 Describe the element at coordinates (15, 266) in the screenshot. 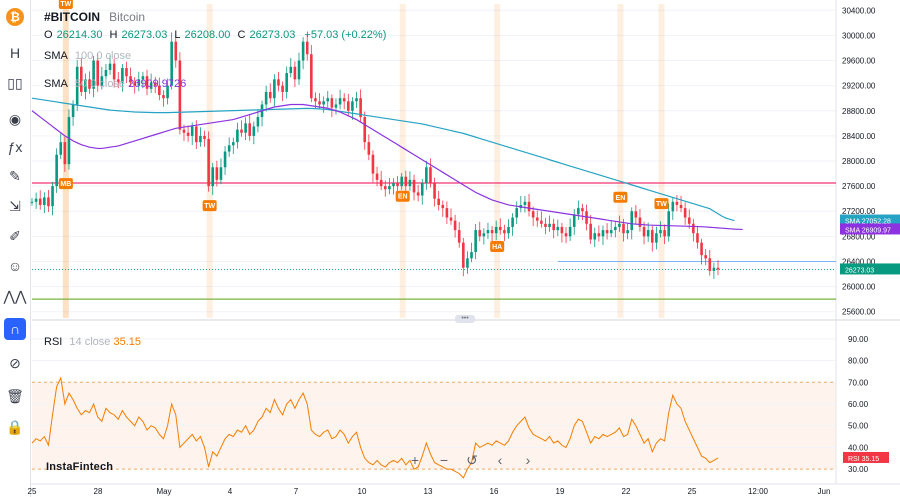

I see `emoji-icon: ☺` at that location.